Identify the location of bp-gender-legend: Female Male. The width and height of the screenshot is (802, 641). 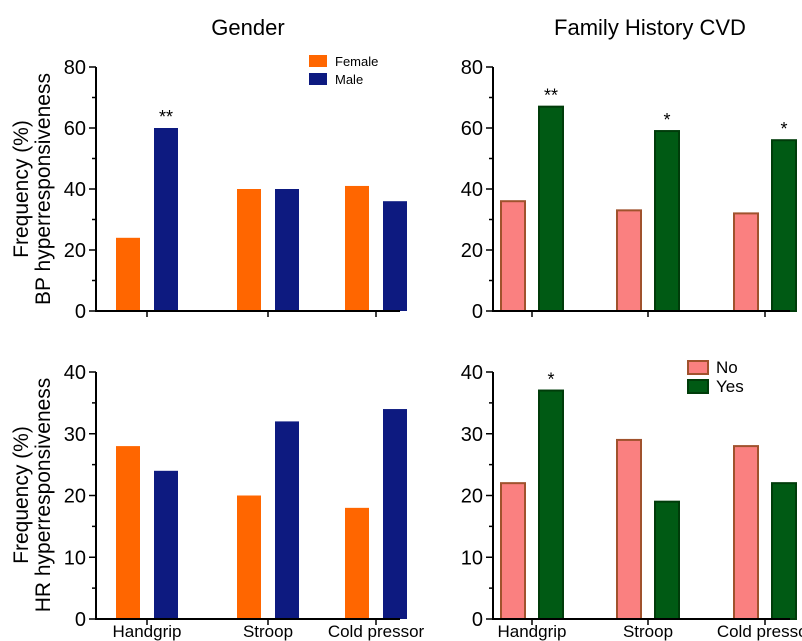
(343, 70).